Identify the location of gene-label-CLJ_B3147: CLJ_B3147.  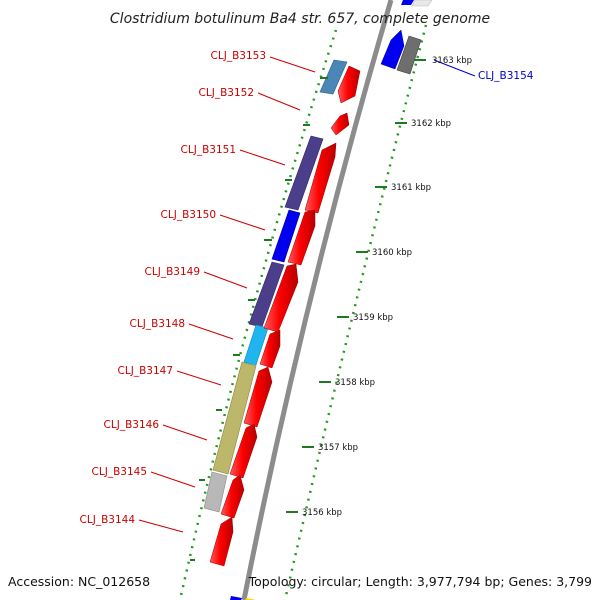
(145, 371).